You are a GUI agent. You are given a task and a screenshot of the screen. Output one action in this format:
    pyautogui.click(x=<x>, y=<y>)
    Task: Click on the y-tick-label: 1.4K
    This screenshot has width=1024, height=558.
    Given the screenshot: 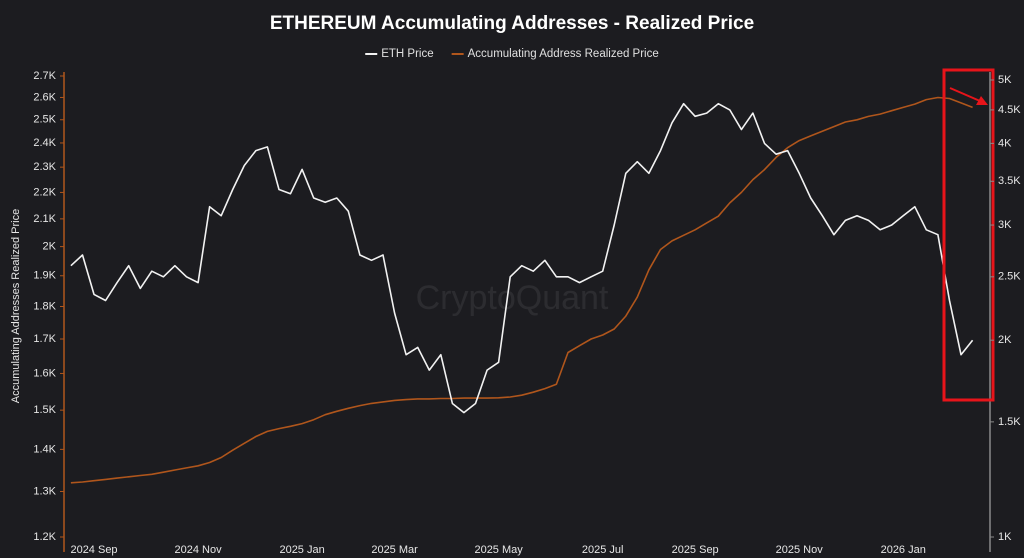 What is the action you would take?
    pyautogui.click(x=44, y=449)
    